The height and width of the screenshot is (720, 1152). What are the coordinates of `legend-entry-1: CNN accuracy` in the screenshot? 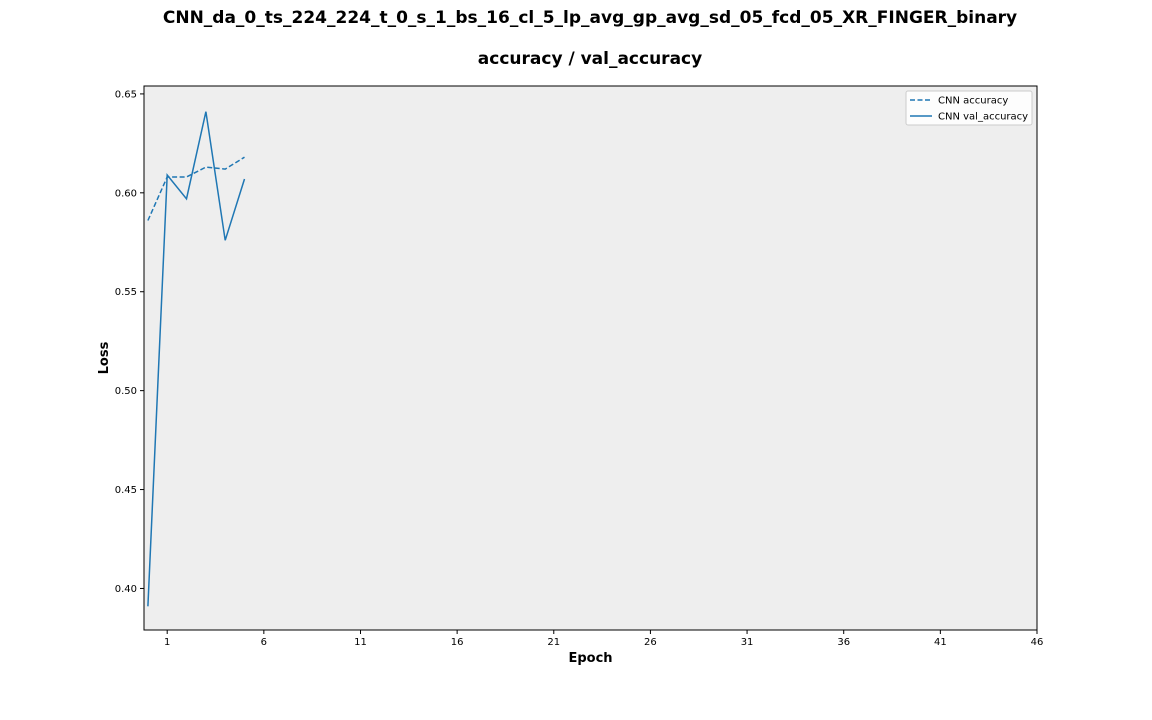 It's located at (973, 101).